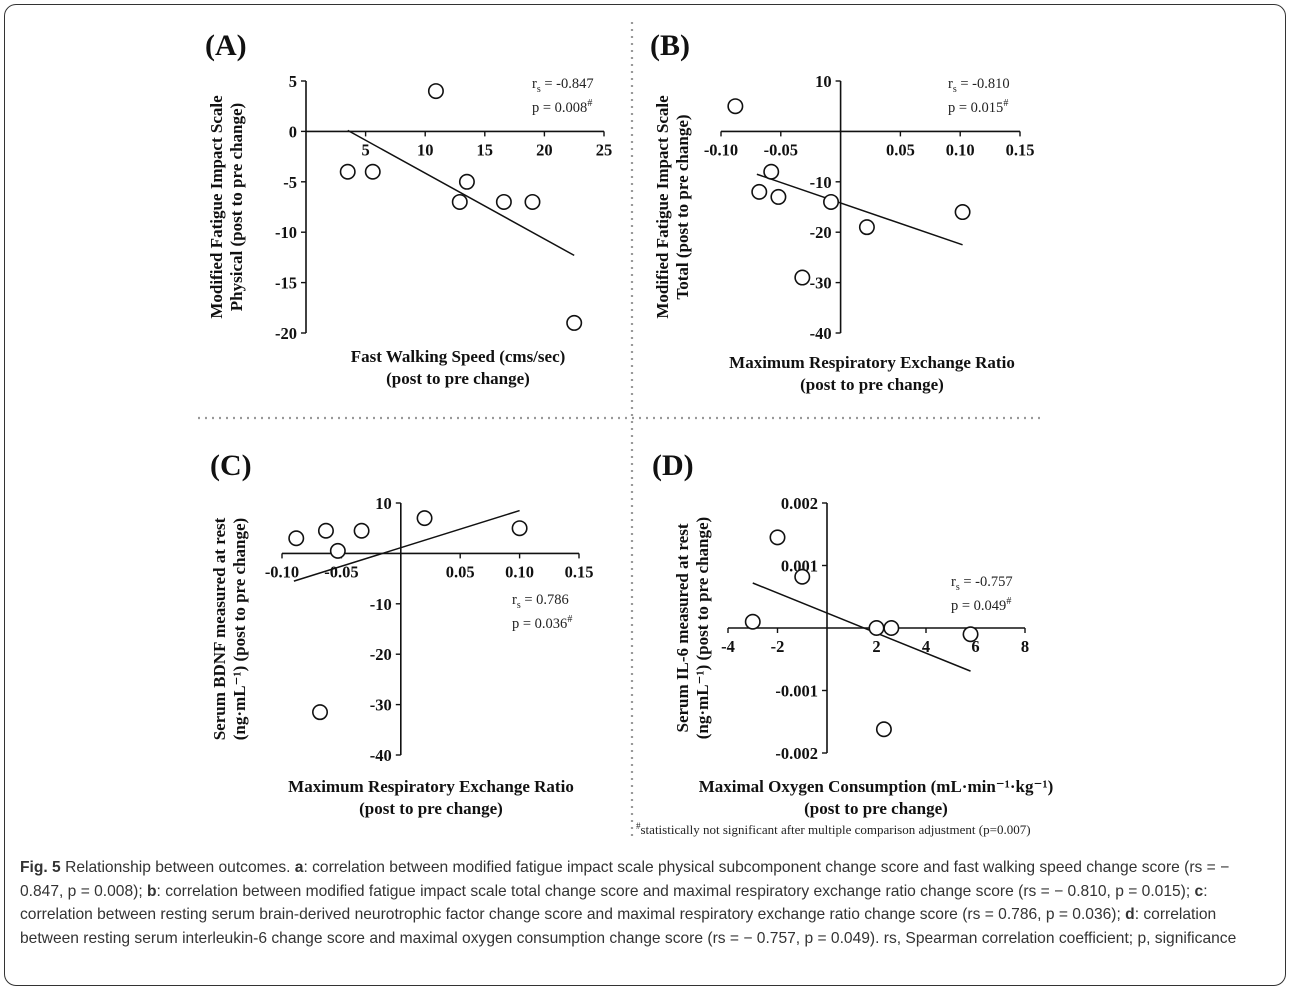 The image size is (1292, 992). Describe the element at coordinates (876, 646) in the screenshot. I see `x-tick-label: 2` at that location.